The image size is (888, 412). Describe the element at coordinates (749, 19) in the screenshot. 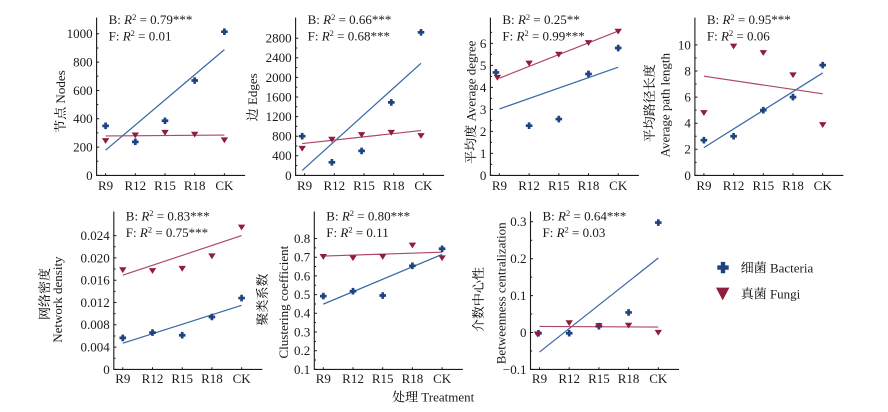

I see `svg-text: B: R2 = 0.95***` at that location.